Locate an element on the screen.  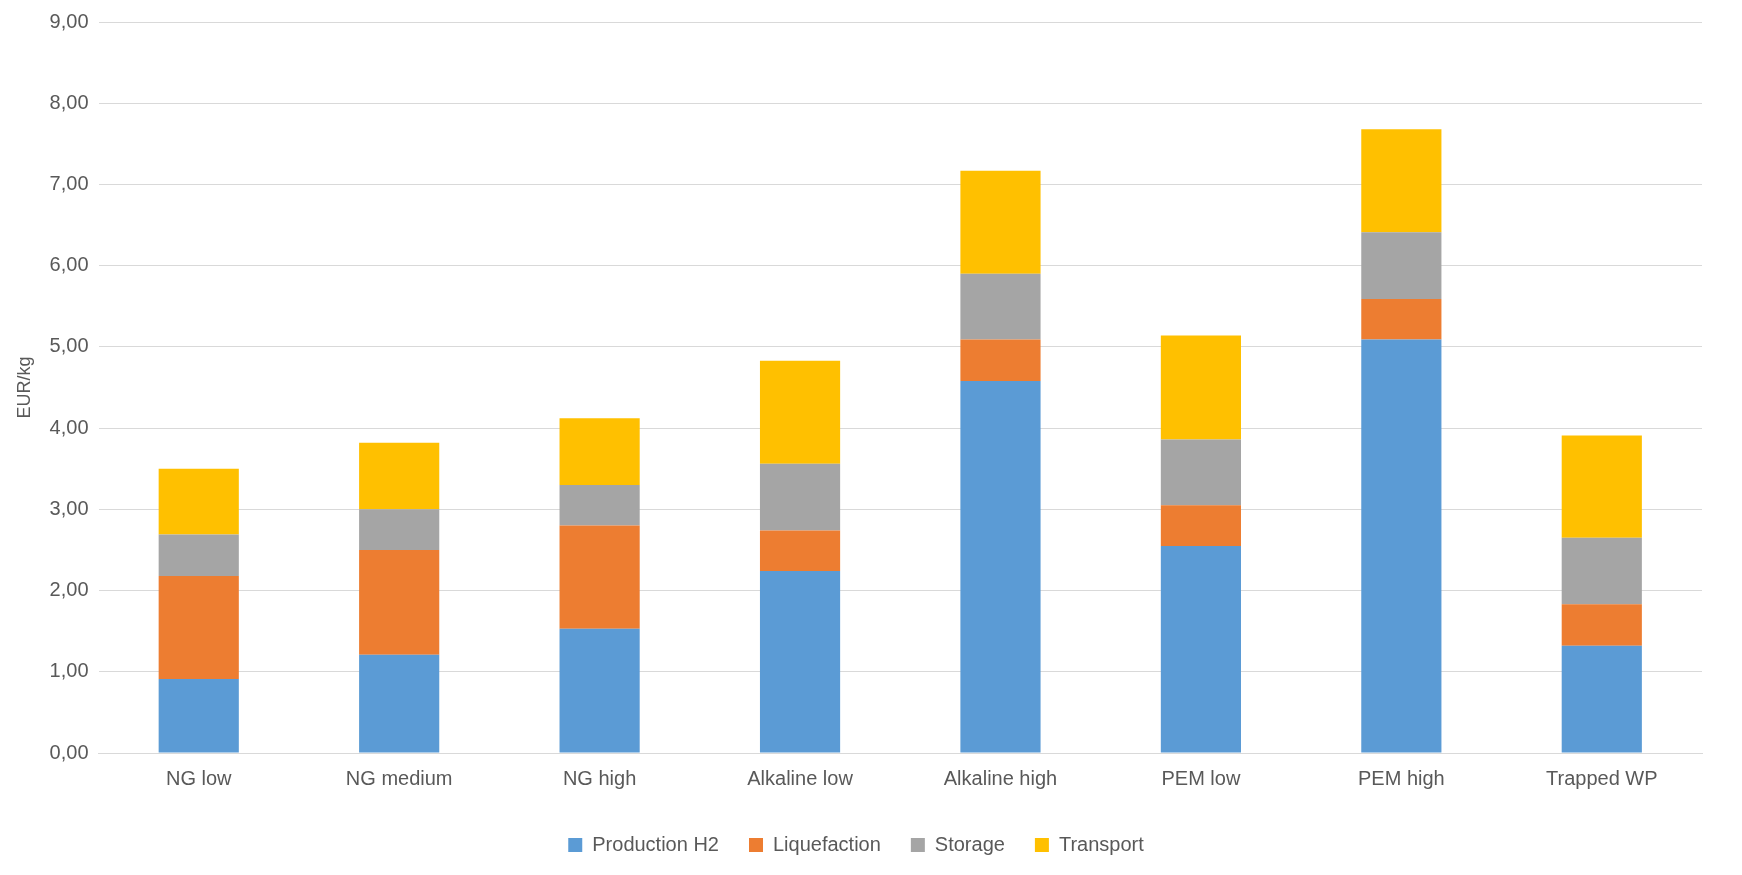
legend-label: Transport is located at coordinates (1101, 843).